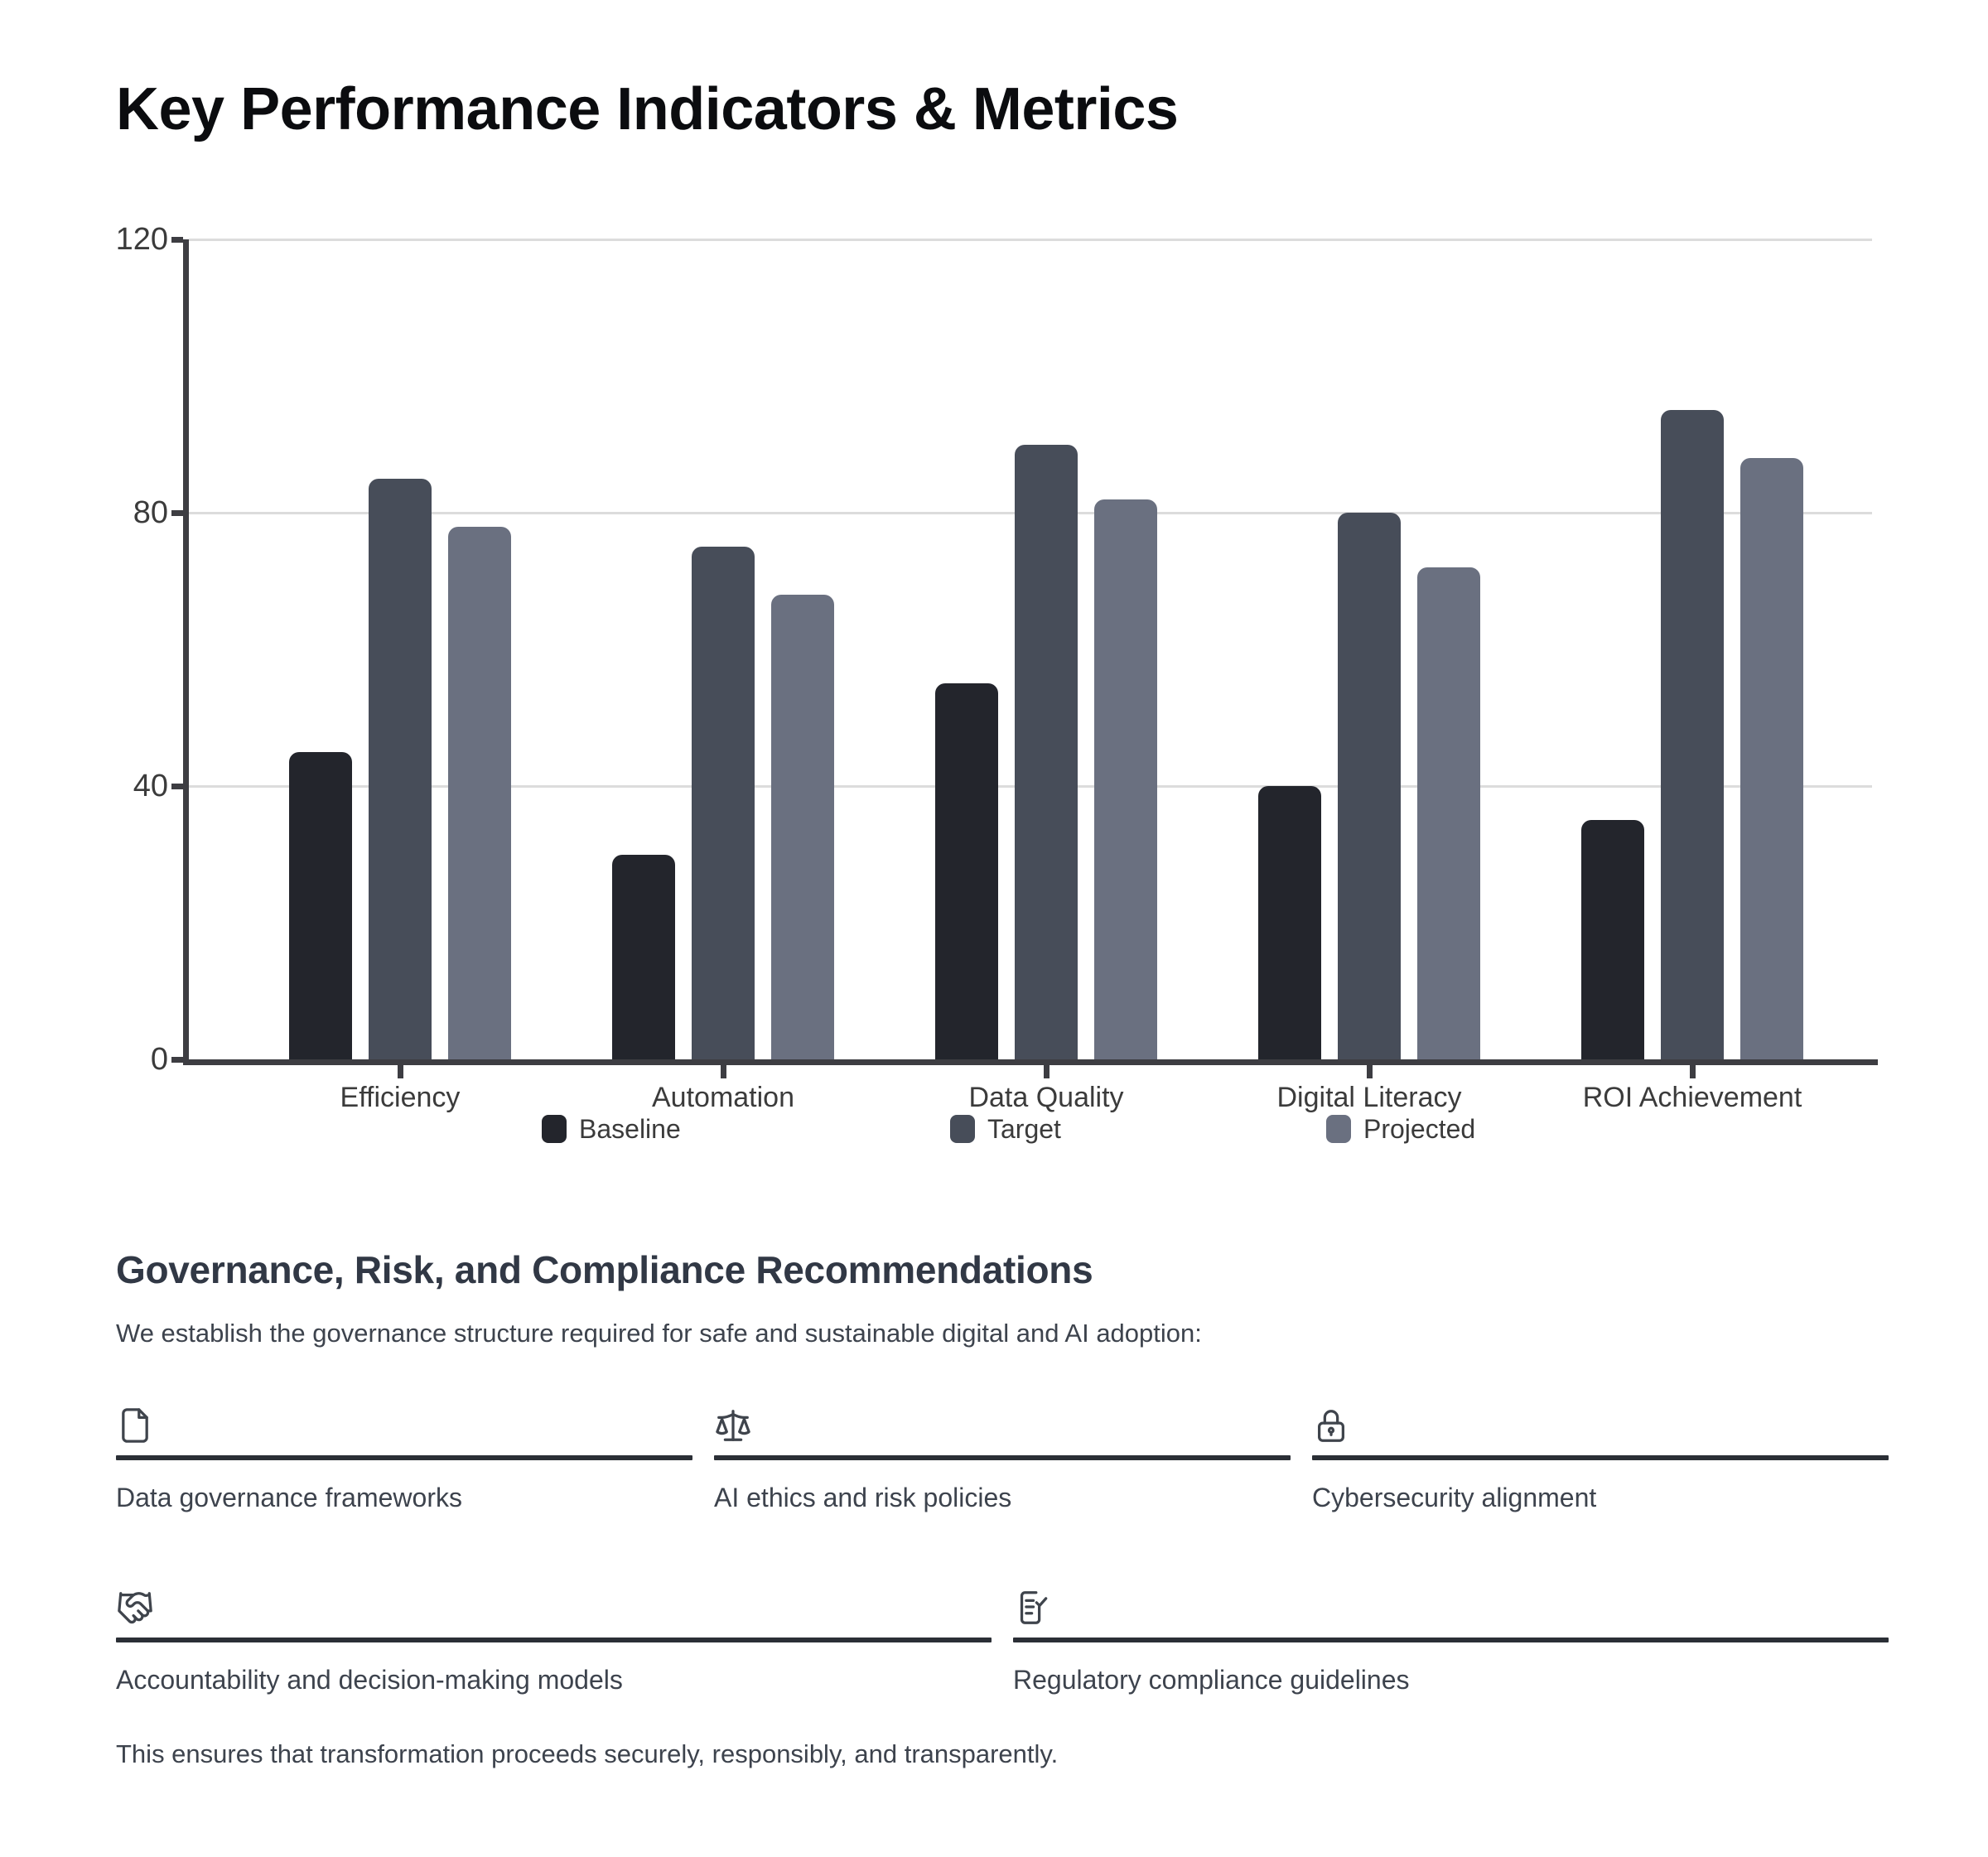  Describe the element at coordinates (1448, 813) in the screenshot. I see `bar-projected-digital-literacy` at that location.